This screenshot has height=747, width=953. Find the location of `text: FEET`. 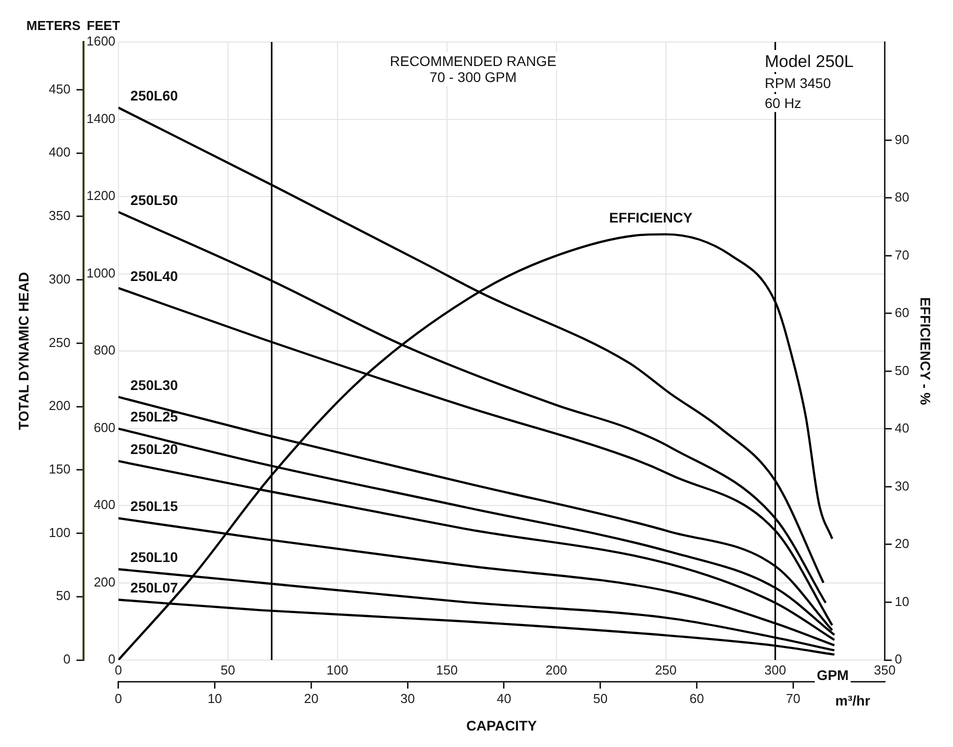

text: FEET is located at coordinates (103, 25).